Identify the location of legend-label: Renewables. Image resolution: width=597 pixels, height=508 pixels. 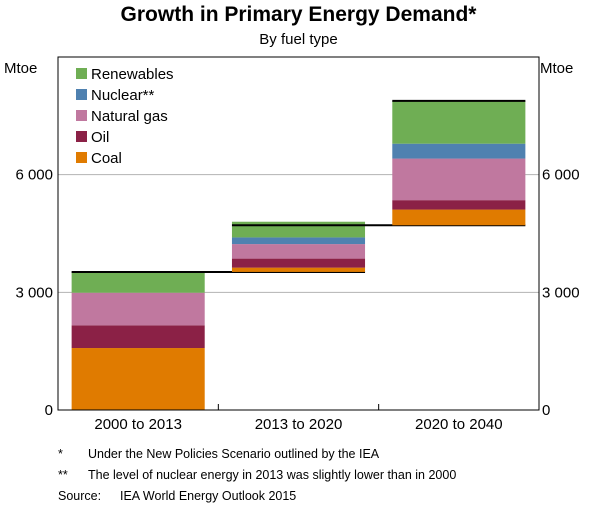
(132, 74).